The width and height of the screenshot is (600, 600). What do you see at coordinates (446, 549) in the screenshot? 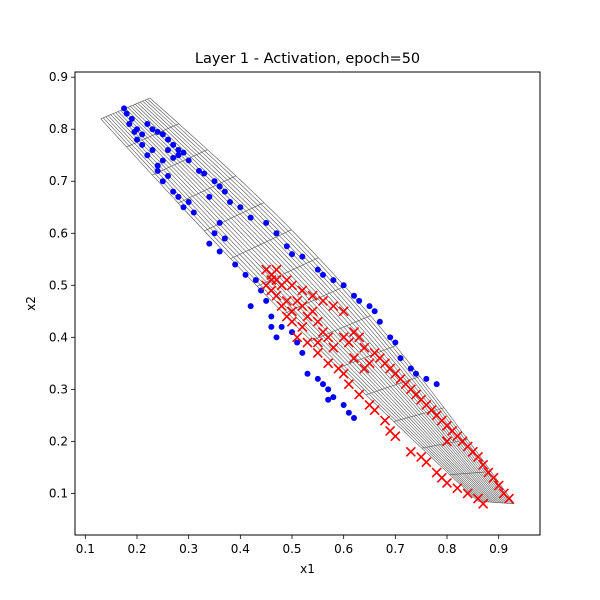
I see `x-tick-label: 0.8` at bounding box center [446, 549].